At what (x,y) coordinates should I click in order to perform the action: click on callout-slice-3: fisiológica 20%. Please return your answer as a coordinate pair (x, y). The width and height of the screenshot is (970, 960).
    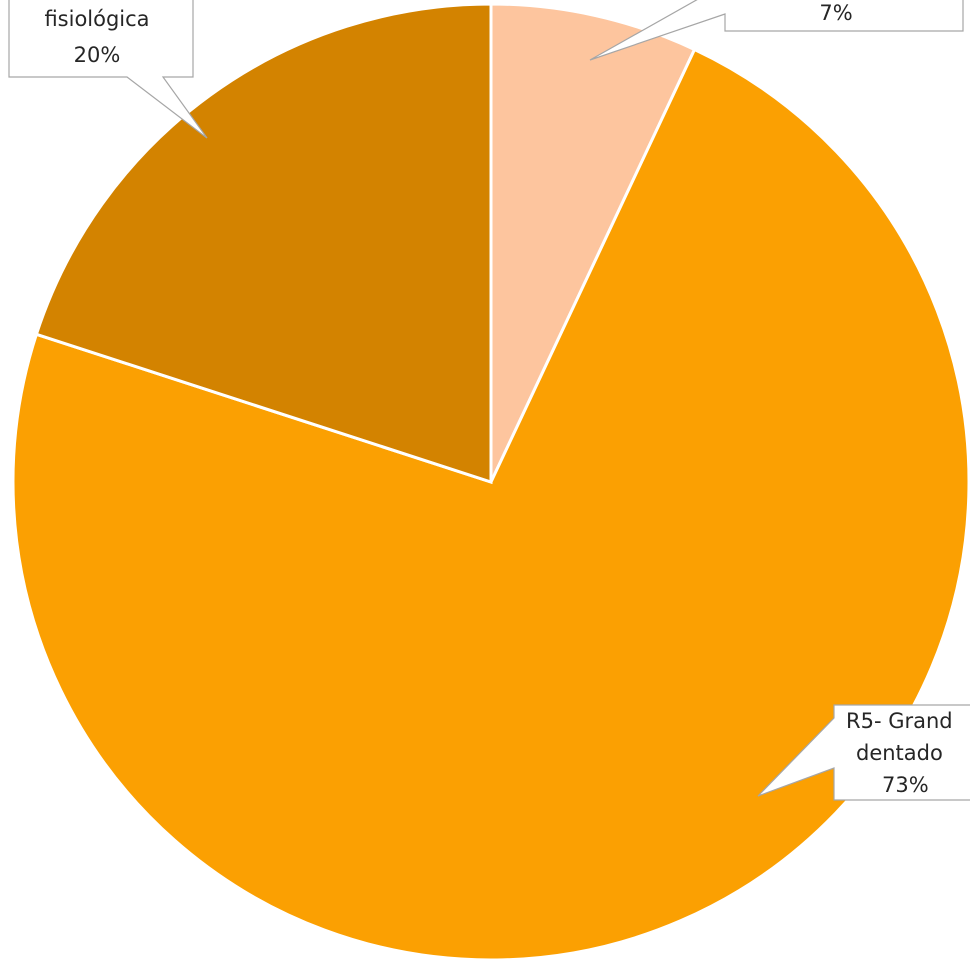
    Looking at the image, I should click on (108, 69).